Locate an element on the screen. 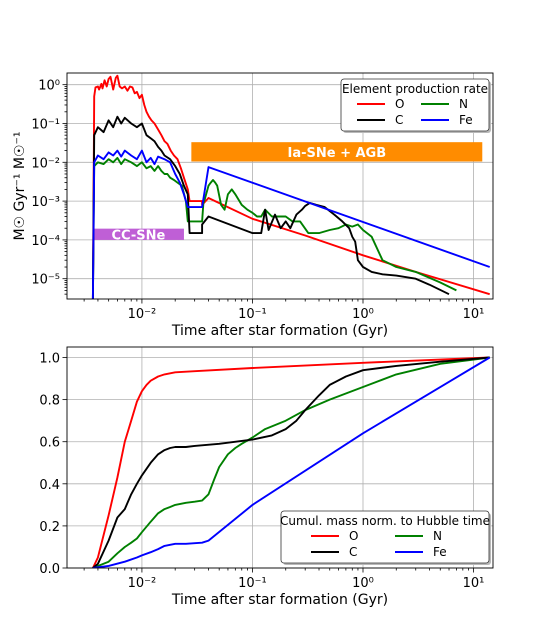  y-tick-label: 1.0 is located at coordinates (49, 359).